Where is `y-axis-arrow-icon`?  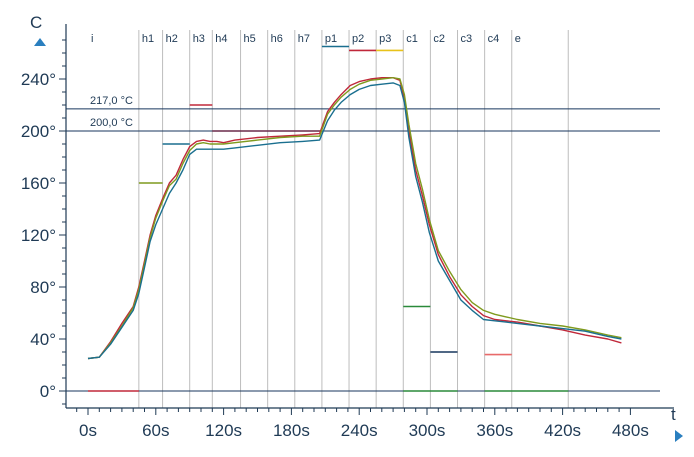
y-axis-arrow-icon is located at coordinates (40, 42).